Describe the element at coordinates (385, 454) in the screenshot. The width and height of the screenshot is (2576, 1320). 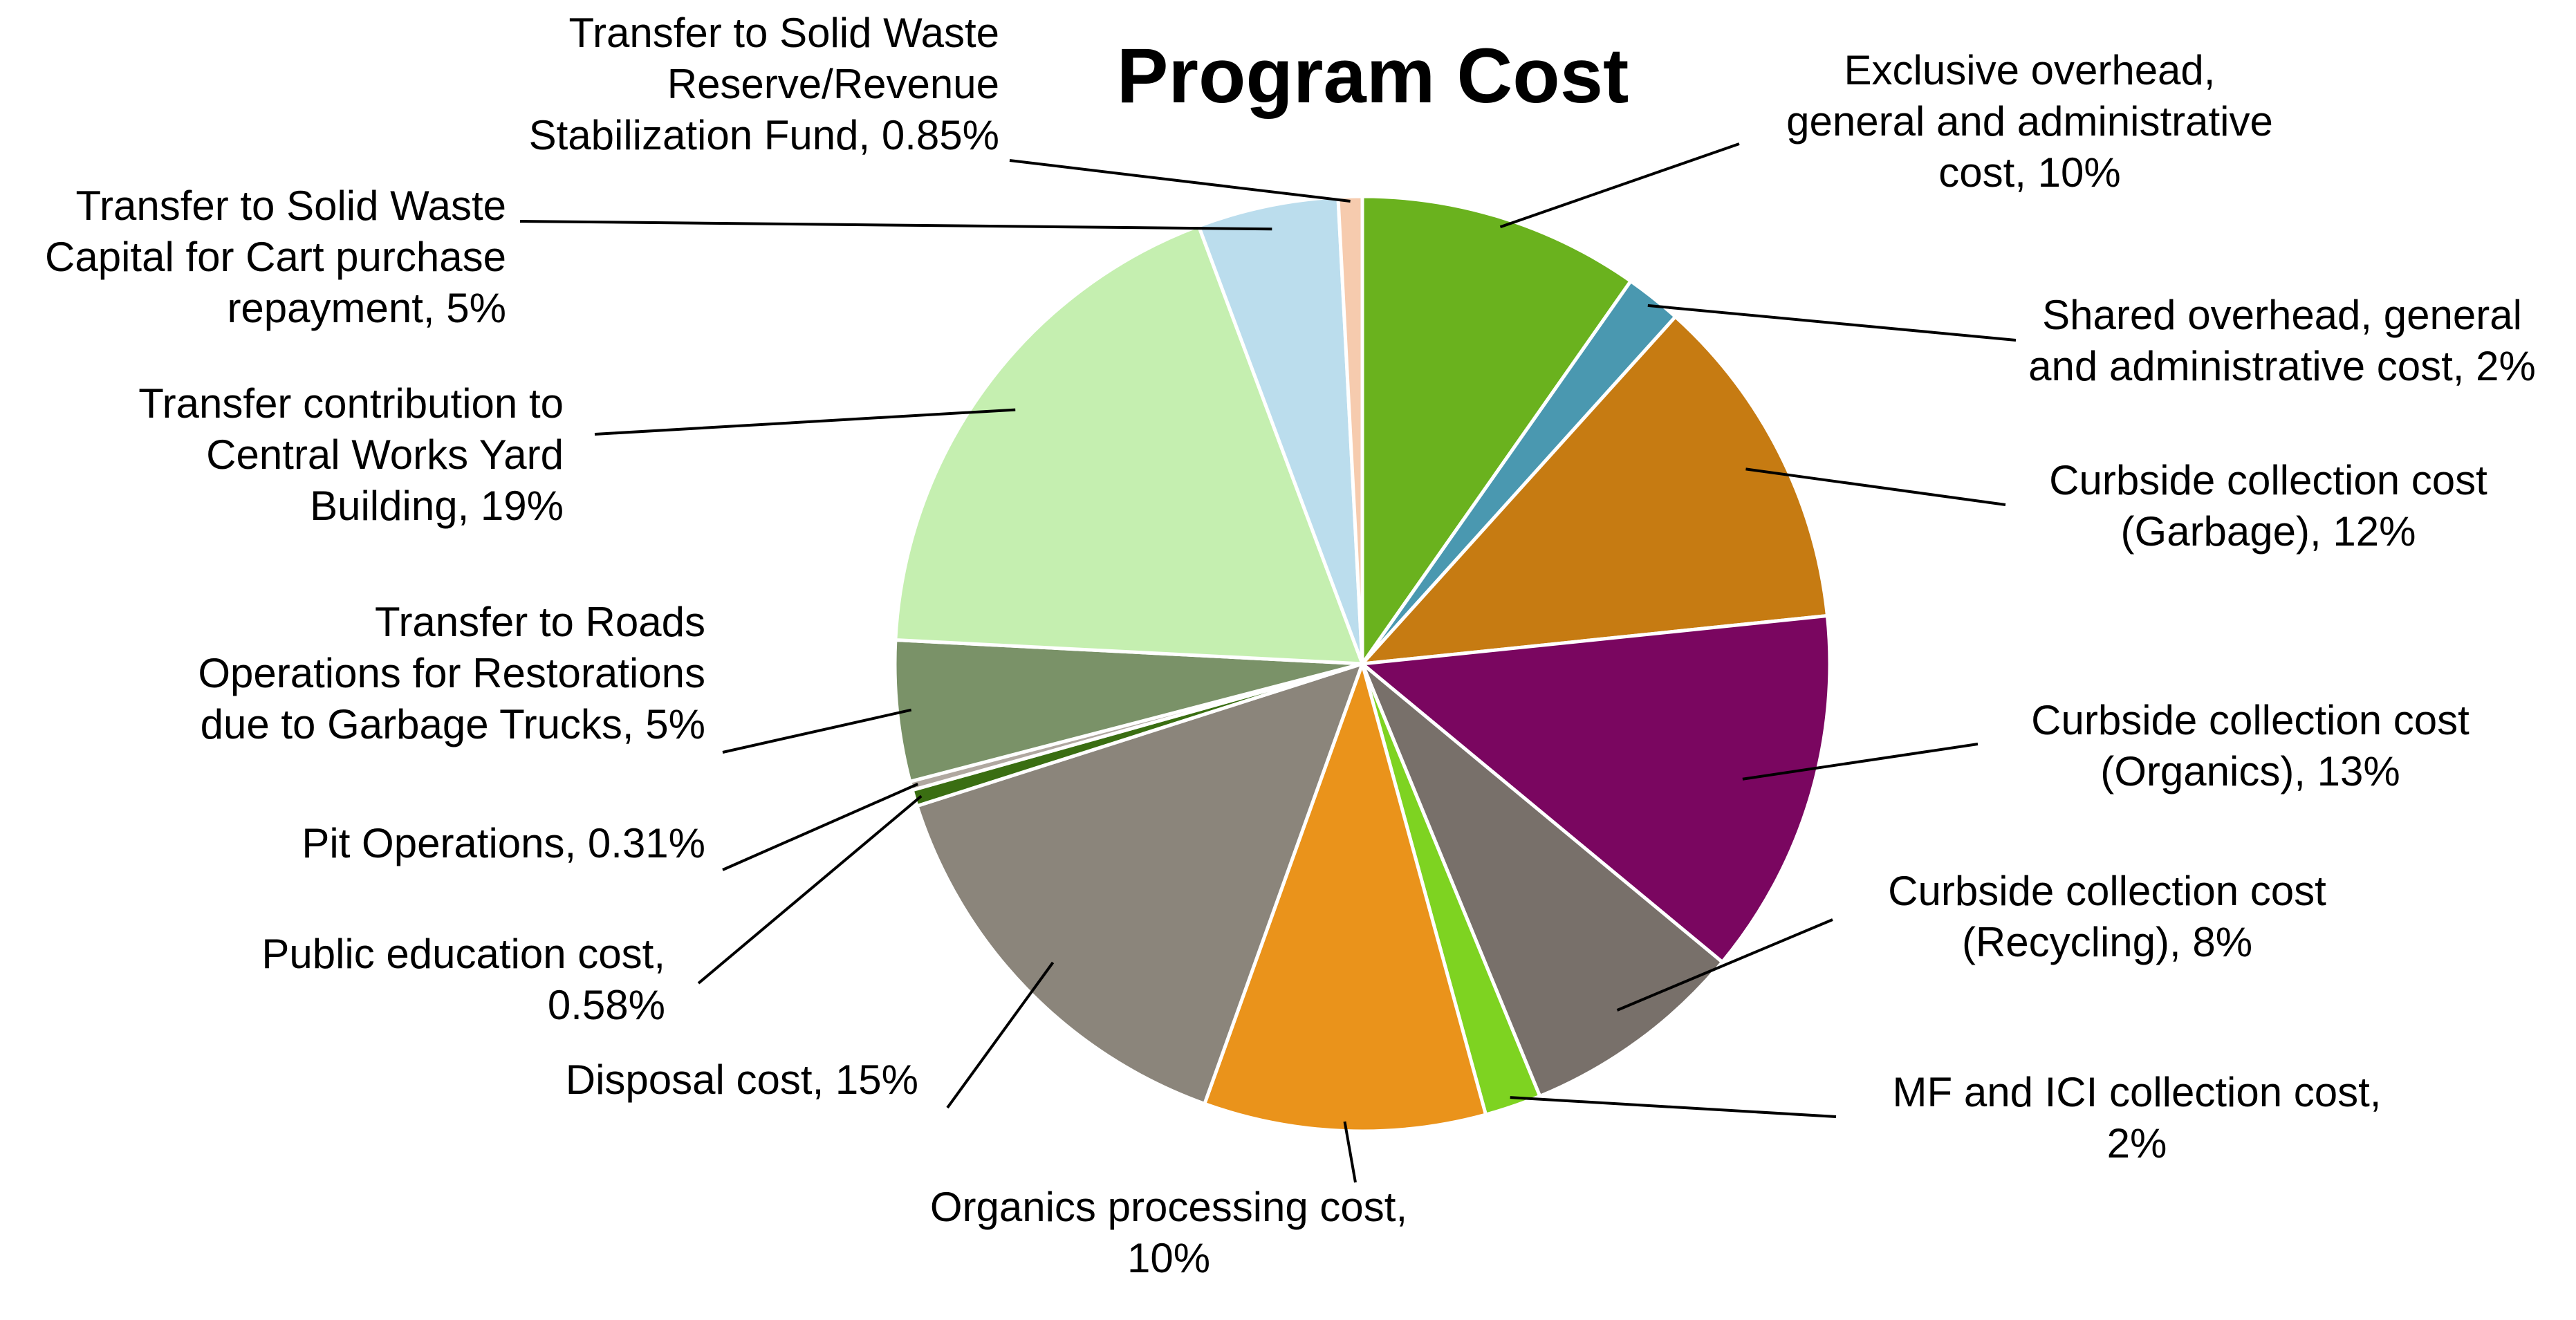
I see `data-label-line: Central Works Yard` at that location.